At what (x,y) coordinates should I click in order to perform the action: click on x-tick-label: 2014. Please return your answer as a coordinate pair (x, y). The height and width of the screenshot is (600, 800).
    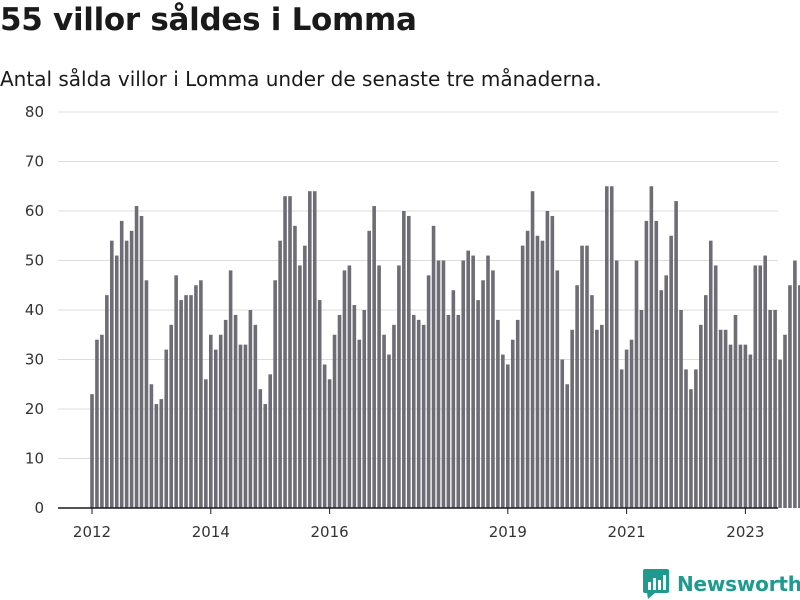
    Looking at the image, I should click on (211, 532).